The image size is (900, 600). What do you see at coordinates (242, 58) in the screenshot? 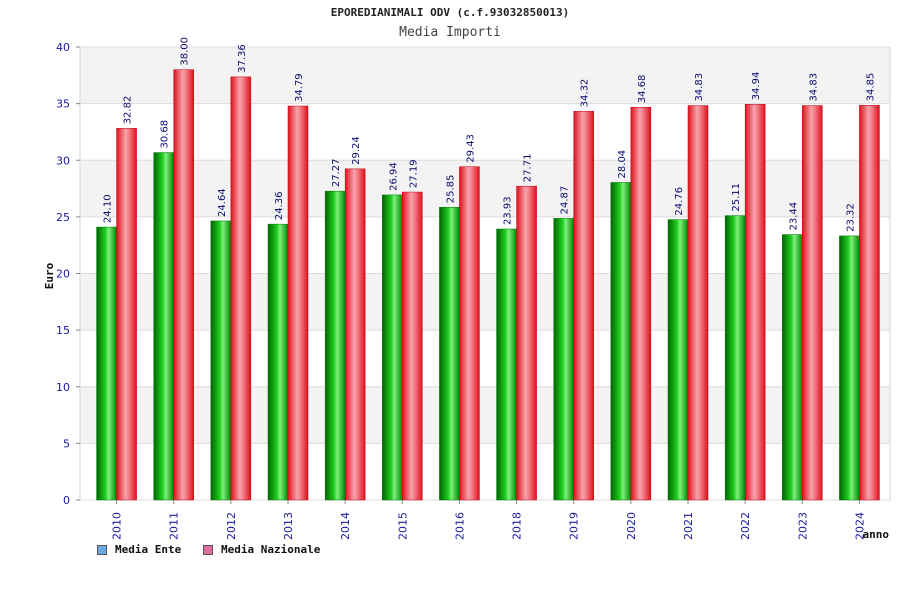
I see `data-label: 37.36` at bounding box center [242, 58].